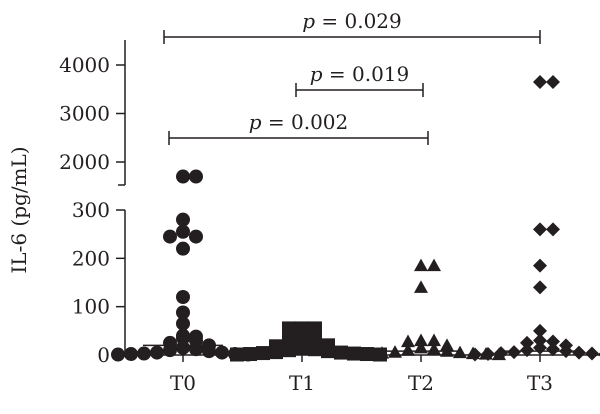  Describe the element at coordinates (91, 258) in the screenshot. I see `y-tick-label: 200` at that location.